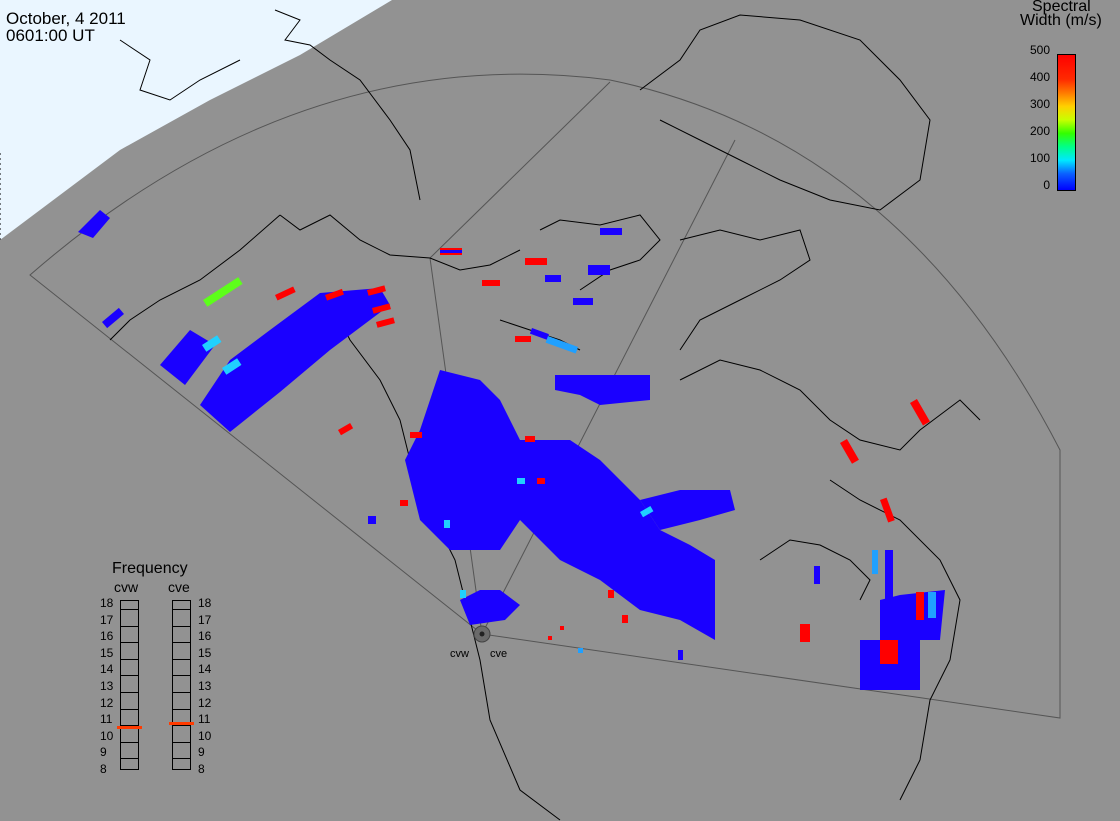 This screenshot has height=821, width=1120. What do you see at coordinates (201, 769) in the screenshot?
I see `frequency-tick-right: 8` at bounding box center [201, 769].